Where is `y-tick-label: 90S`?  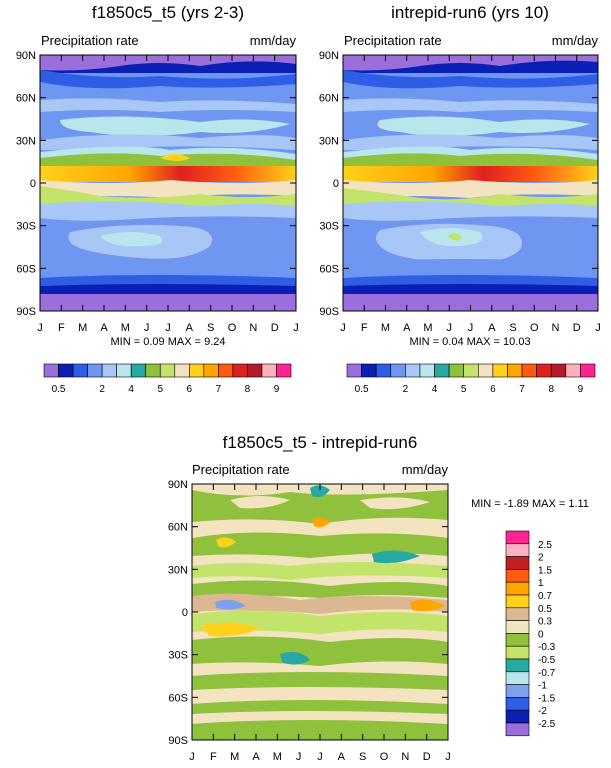 y-tick-label: 90S is located at coordinates (26, 312).